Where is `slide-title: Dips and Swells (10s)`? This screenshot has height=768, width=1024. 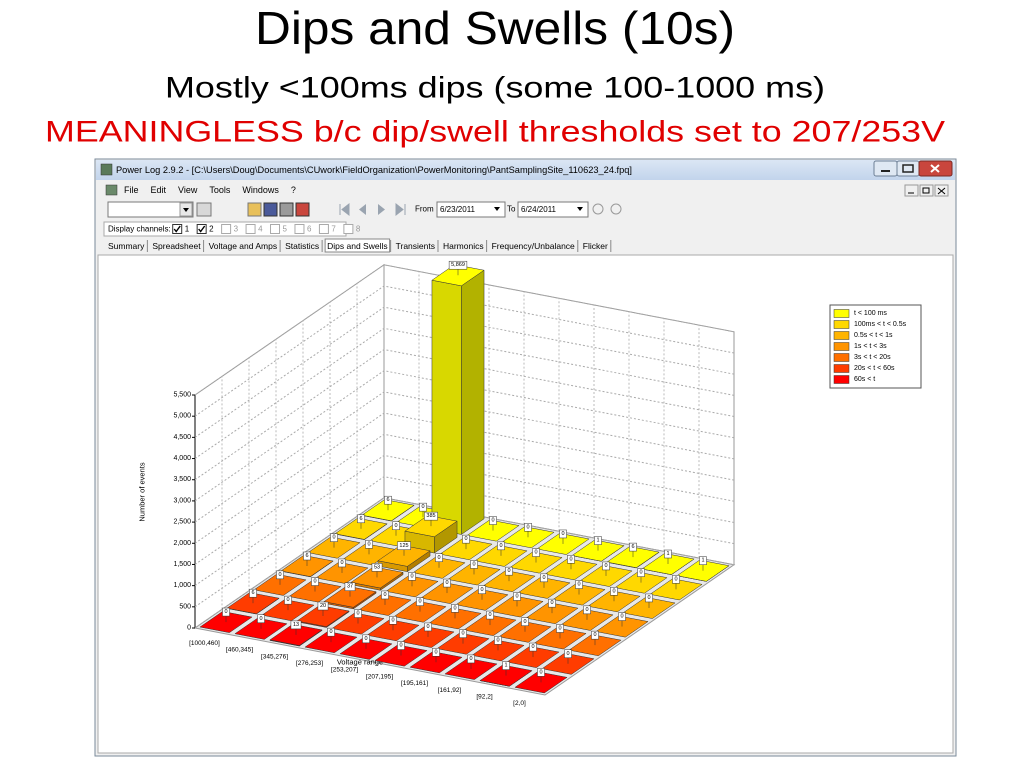 slide-title: Dips and Swells (10s) is located at coordinates (495, 28).